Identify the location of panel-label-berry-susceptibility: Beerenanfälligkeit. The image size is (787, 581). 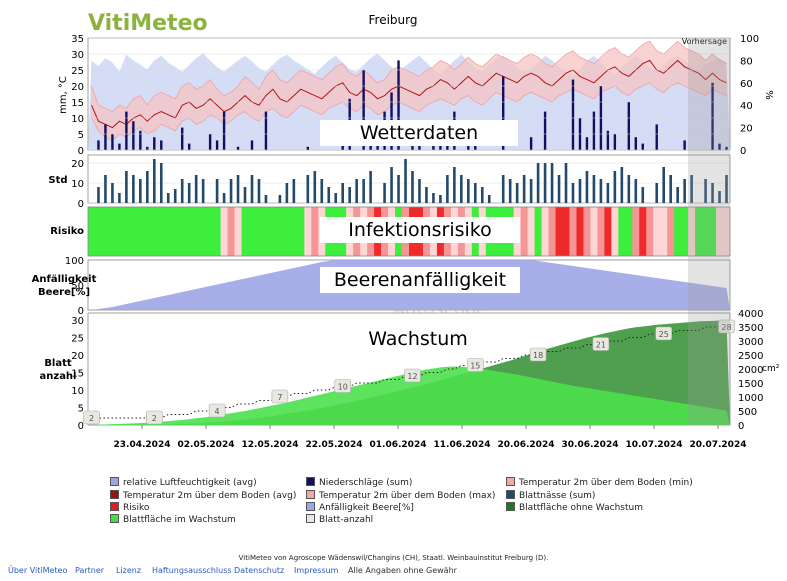
(420, 280).